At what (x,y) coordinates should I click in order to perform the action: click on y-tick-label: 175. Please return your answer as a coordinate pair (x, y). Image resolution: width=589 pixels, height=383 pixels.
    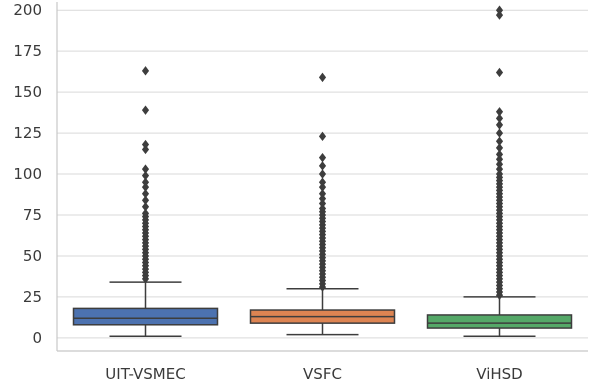
    Looking at the image, I should click on (27, 51).